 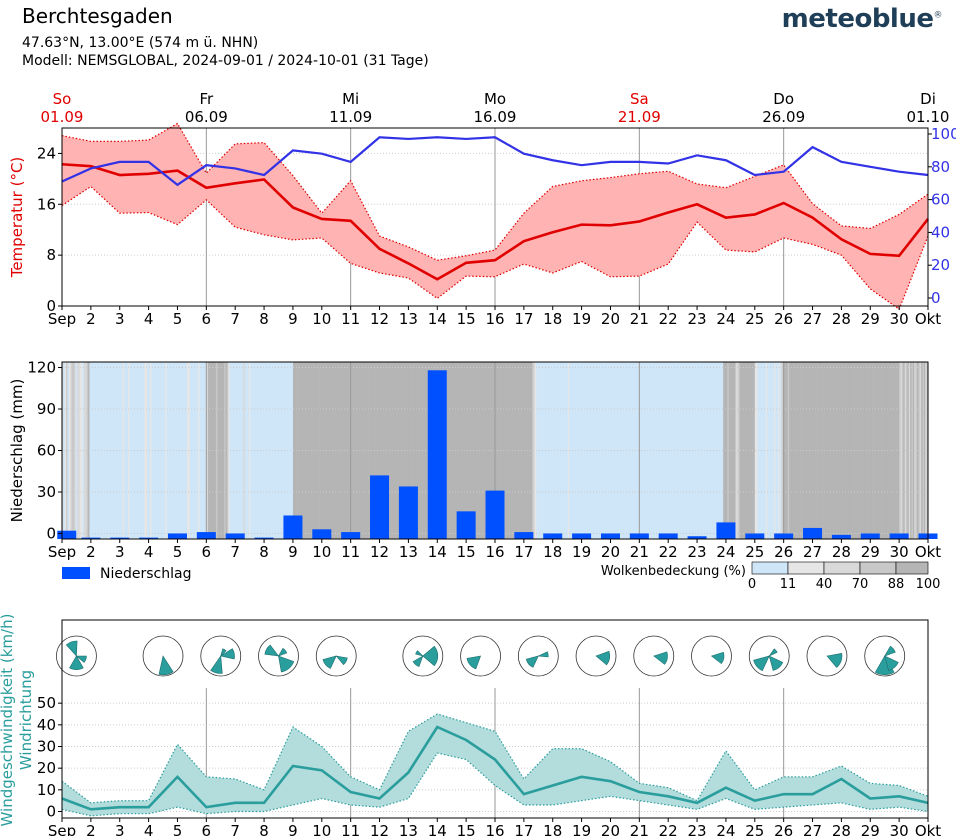 What do you see at coordinates (928, 584) in the screenshot?
I see `cloud-legend-tick-label: 100` at bounding box center [928, 584].